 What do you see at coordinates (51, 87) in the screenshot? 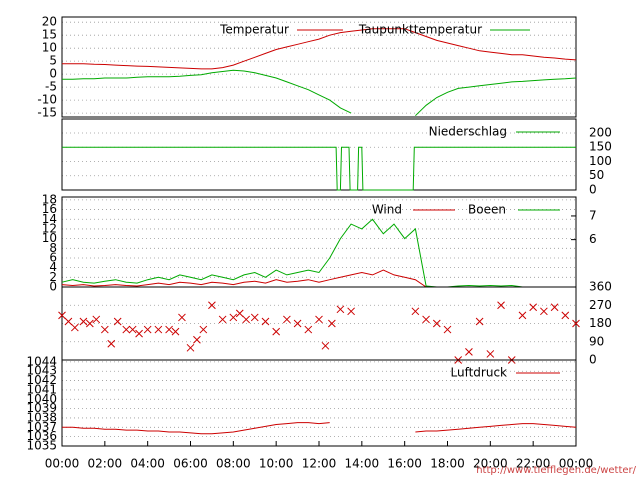
I see `y-tick-label: -5` at bounding box center [51, 87].